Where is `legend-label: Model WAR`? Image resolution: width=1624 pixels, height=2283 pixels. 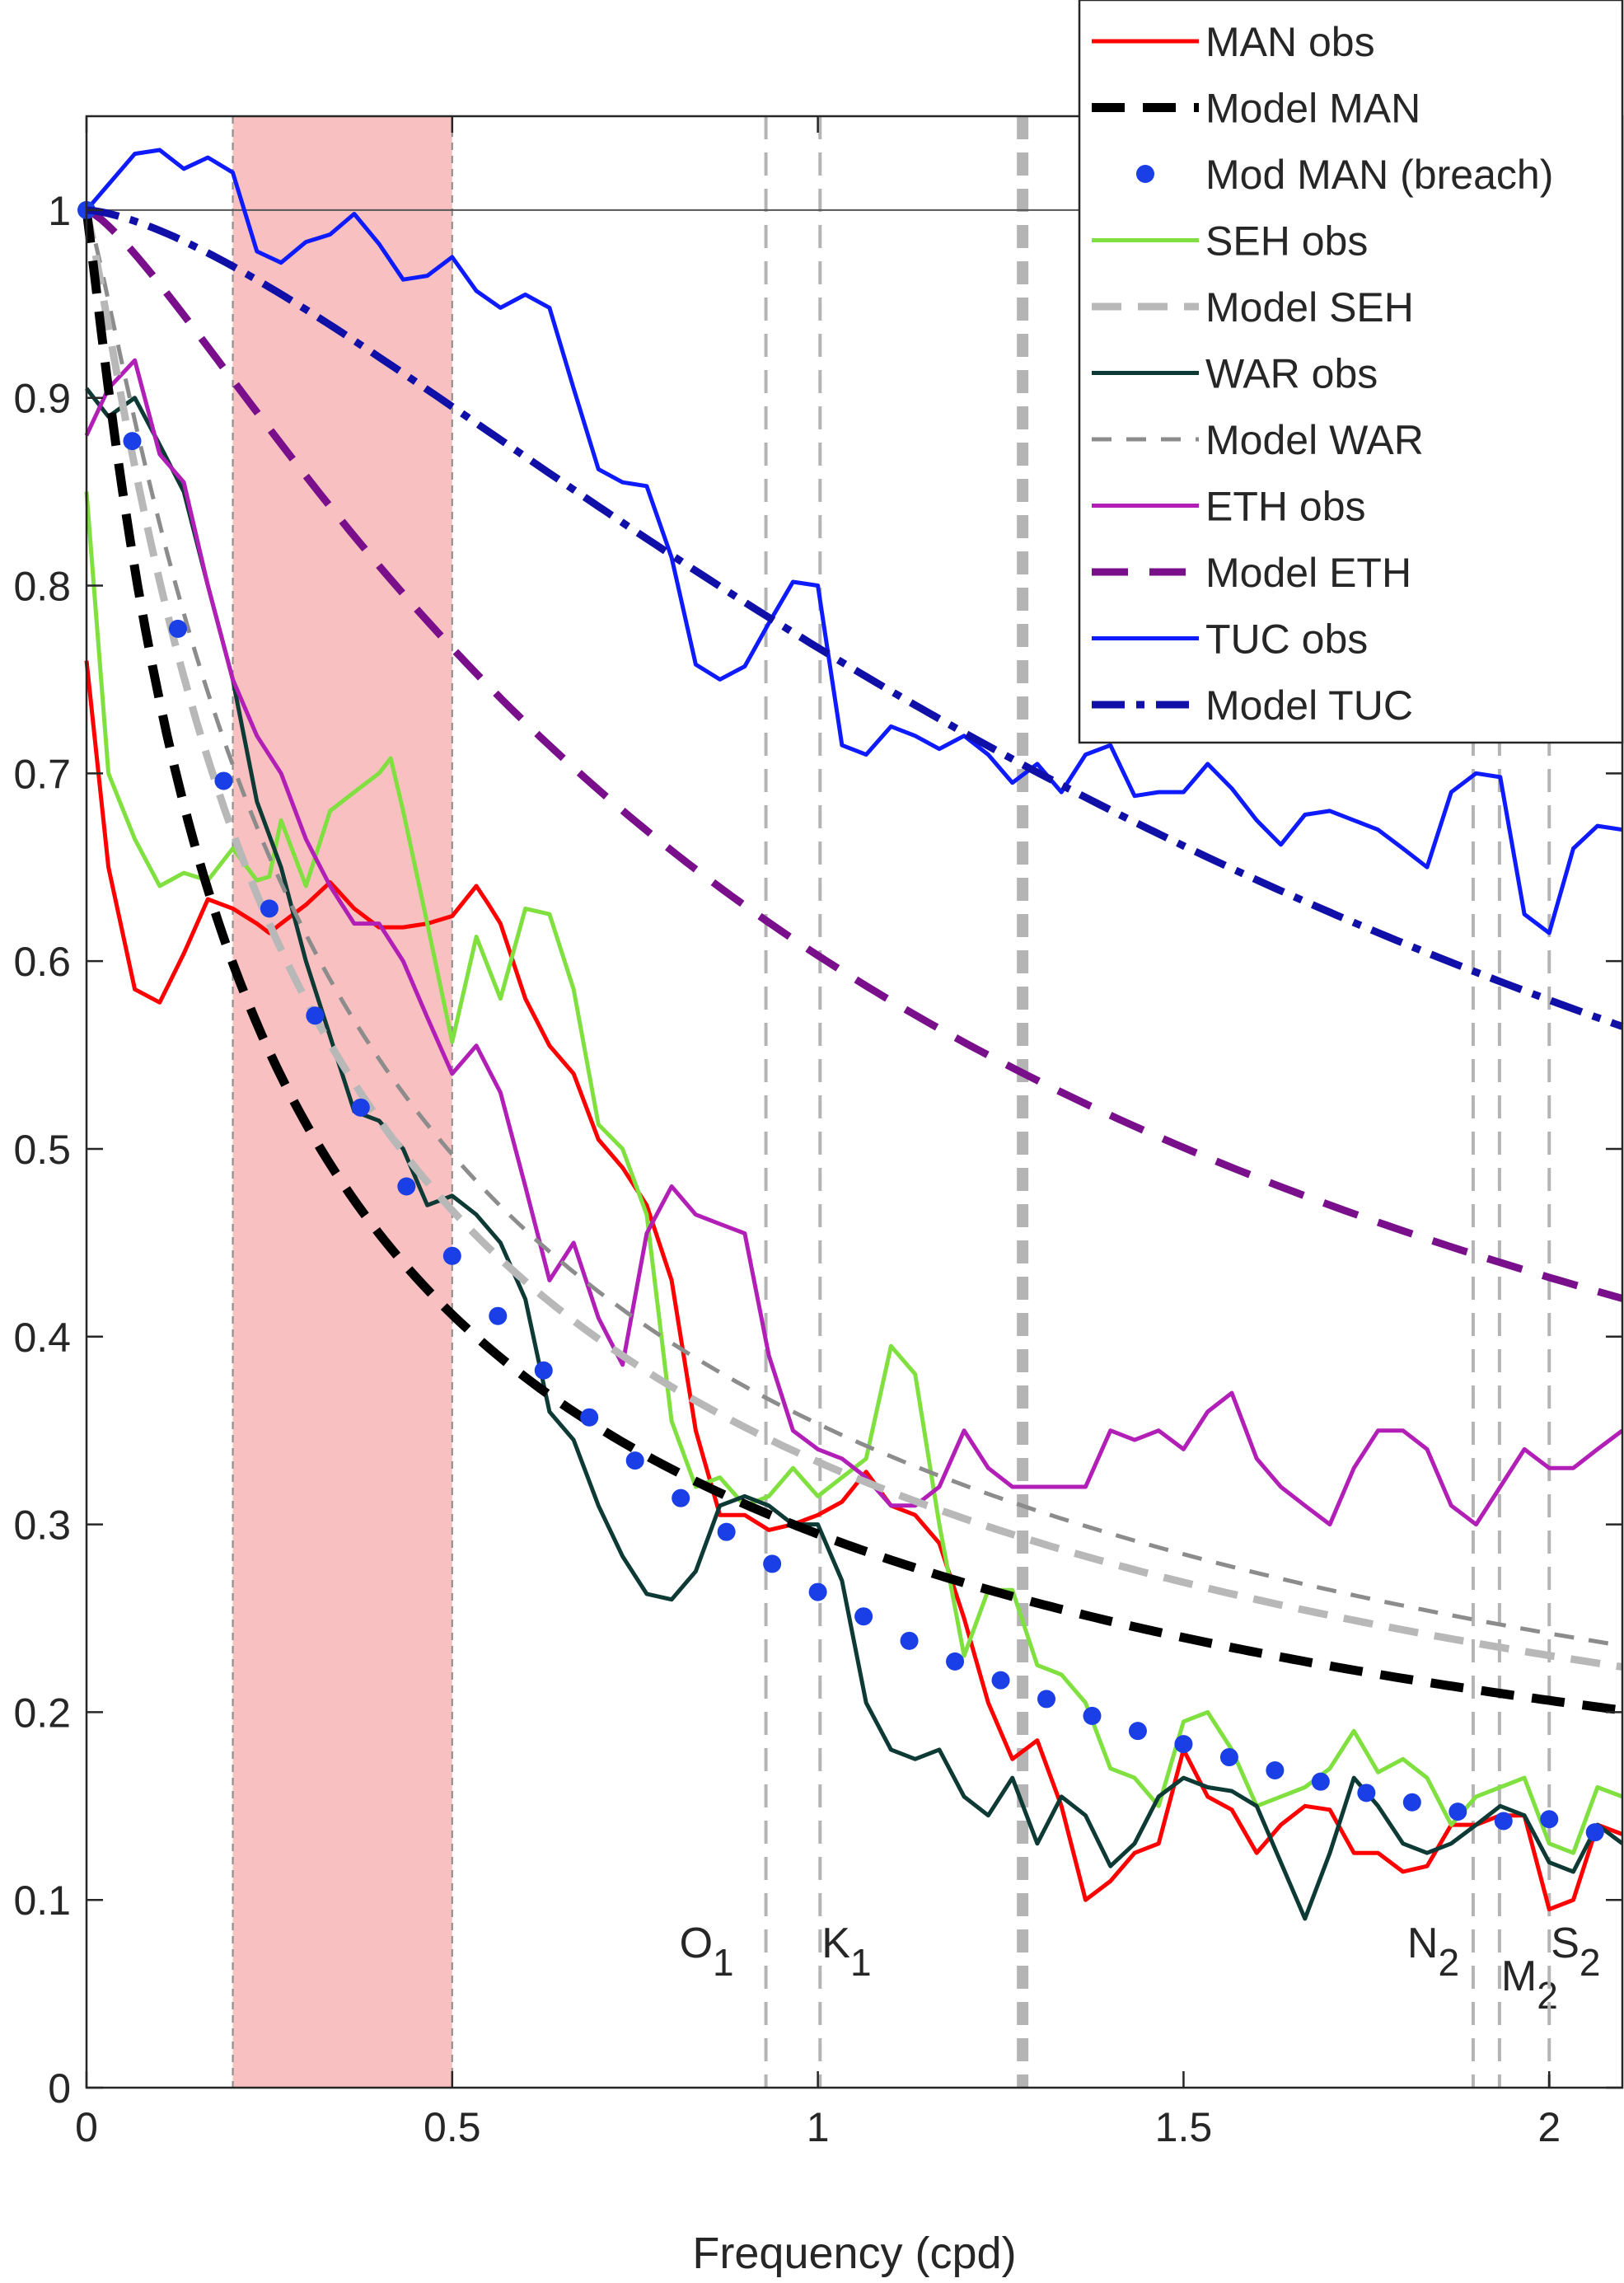 legend-label: Model WAR is located at coordinates (1314, 440).